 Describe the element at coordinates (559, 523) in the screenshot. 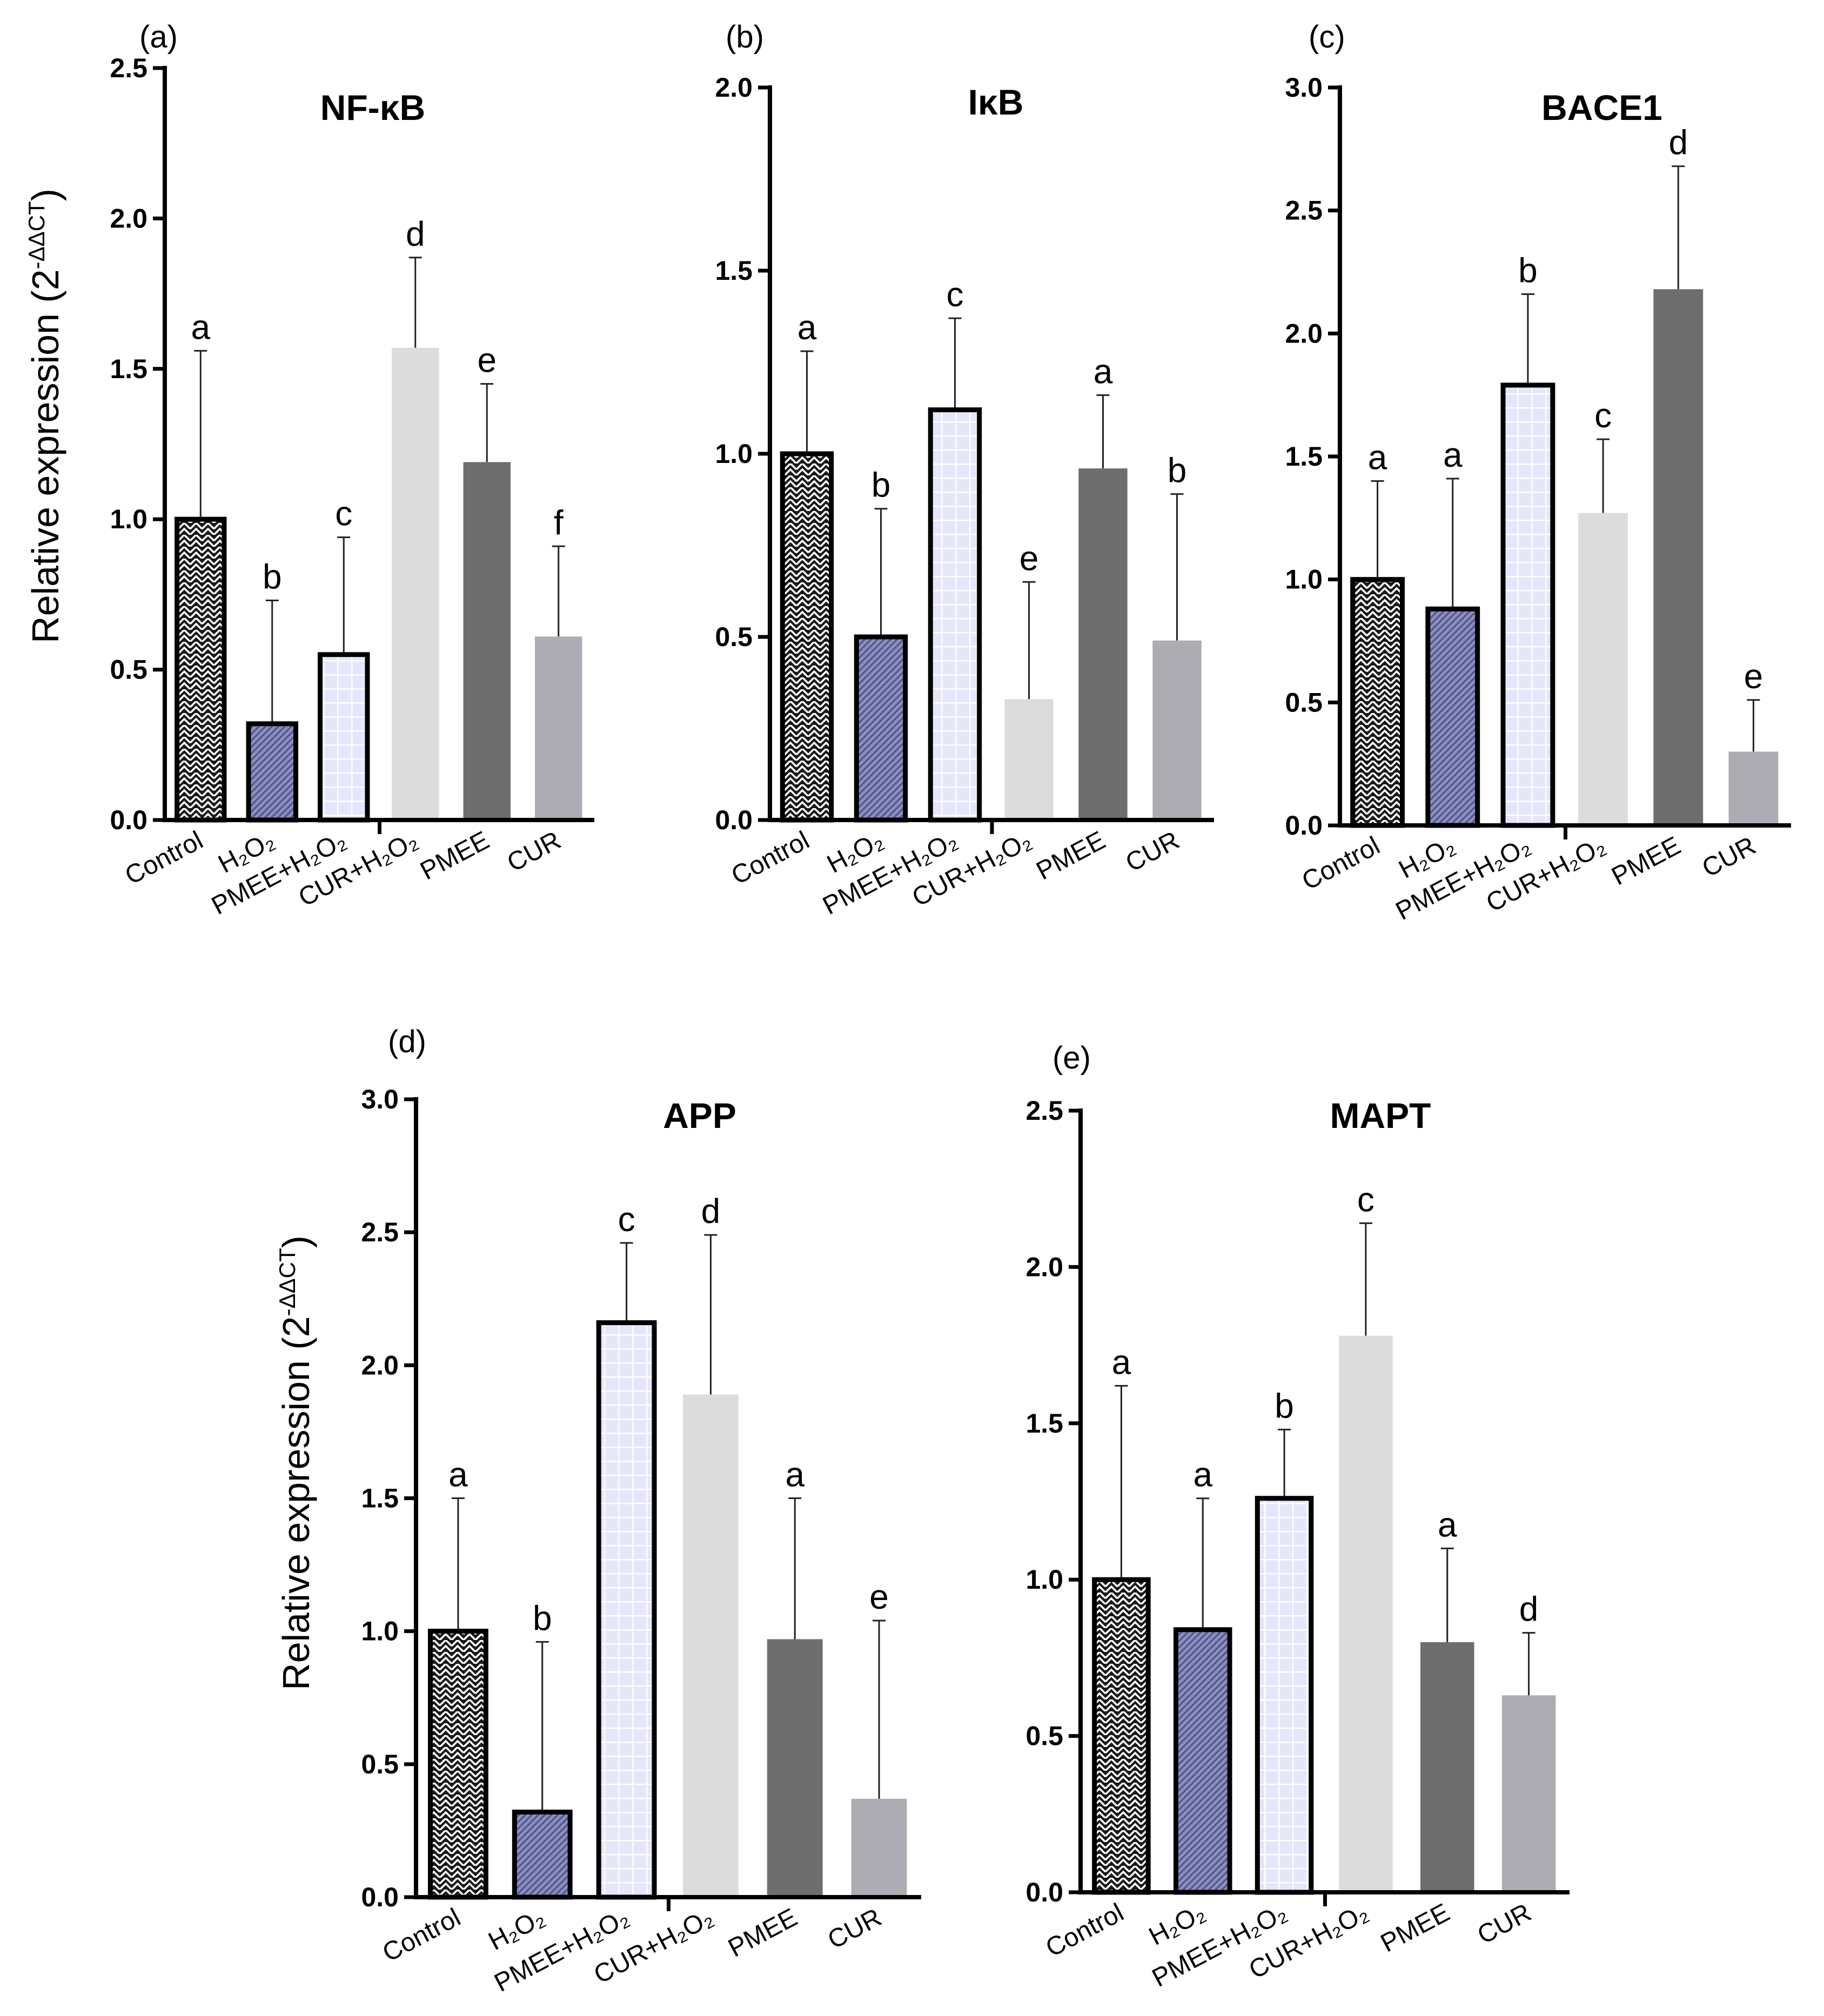

I see `significance-letter: f` at that location.